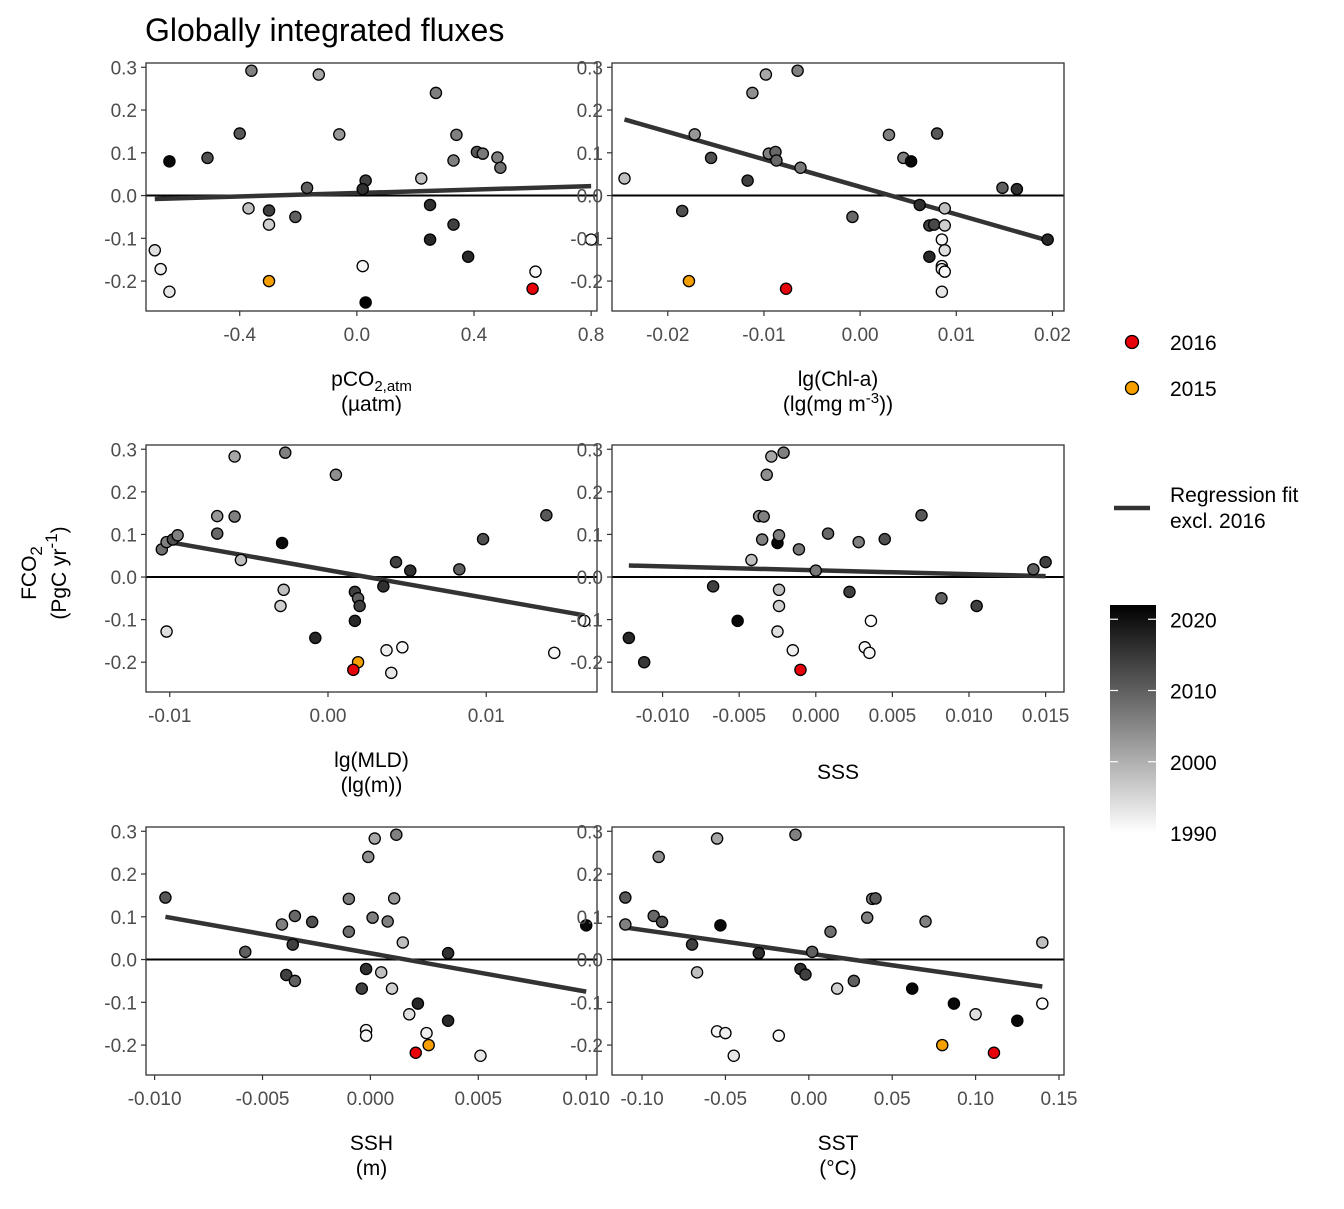 The width and height of the screenshot is (1344, 1209). I want to click on y-tick-label: 0.3, so click(124, 68).